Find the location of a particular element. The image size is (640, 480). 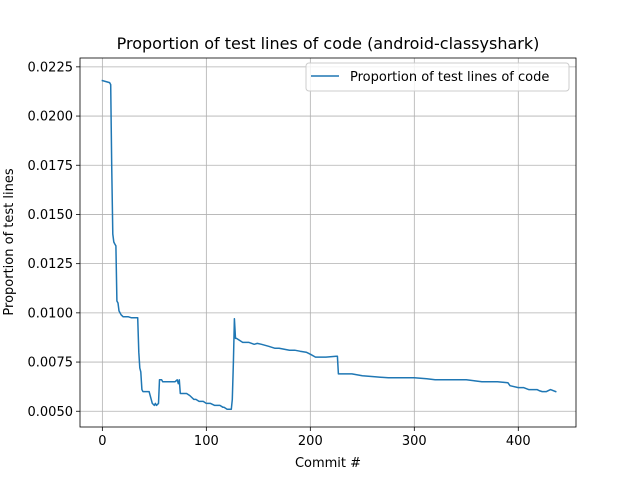

x-tick-label: 300 is located at coordinates (414, 441).